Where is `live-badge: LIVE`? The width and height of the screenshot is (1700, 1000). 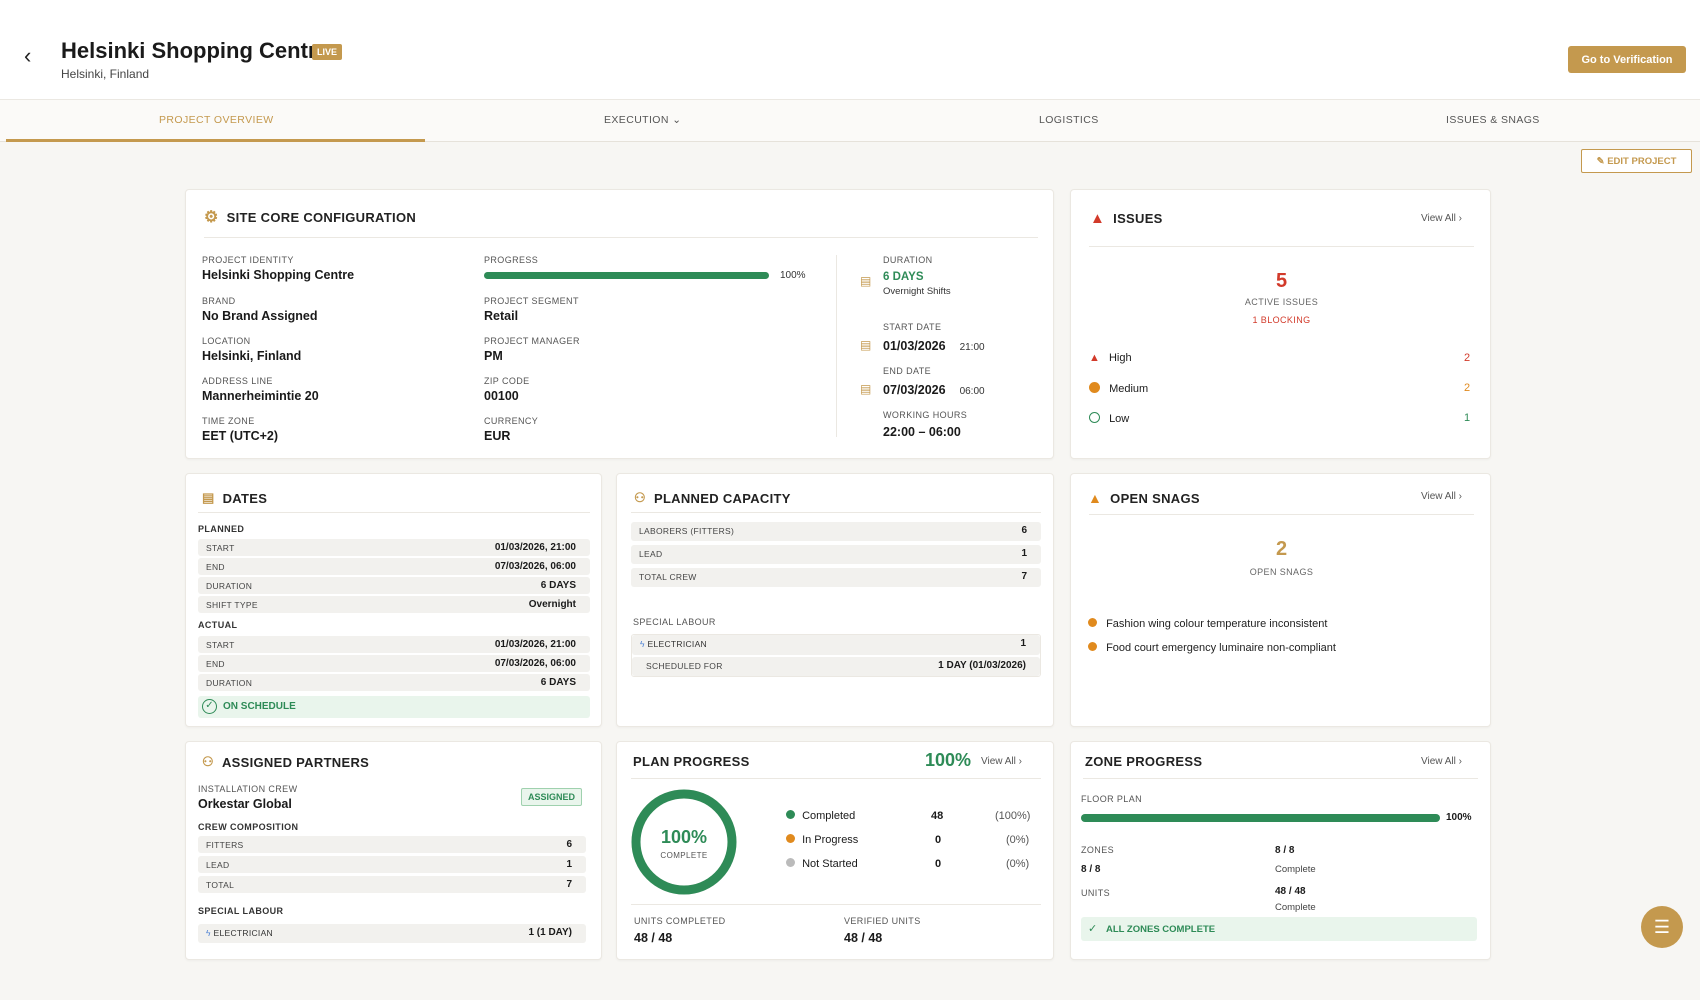
live-badge: LIVE is located at coordinates (327, 52).